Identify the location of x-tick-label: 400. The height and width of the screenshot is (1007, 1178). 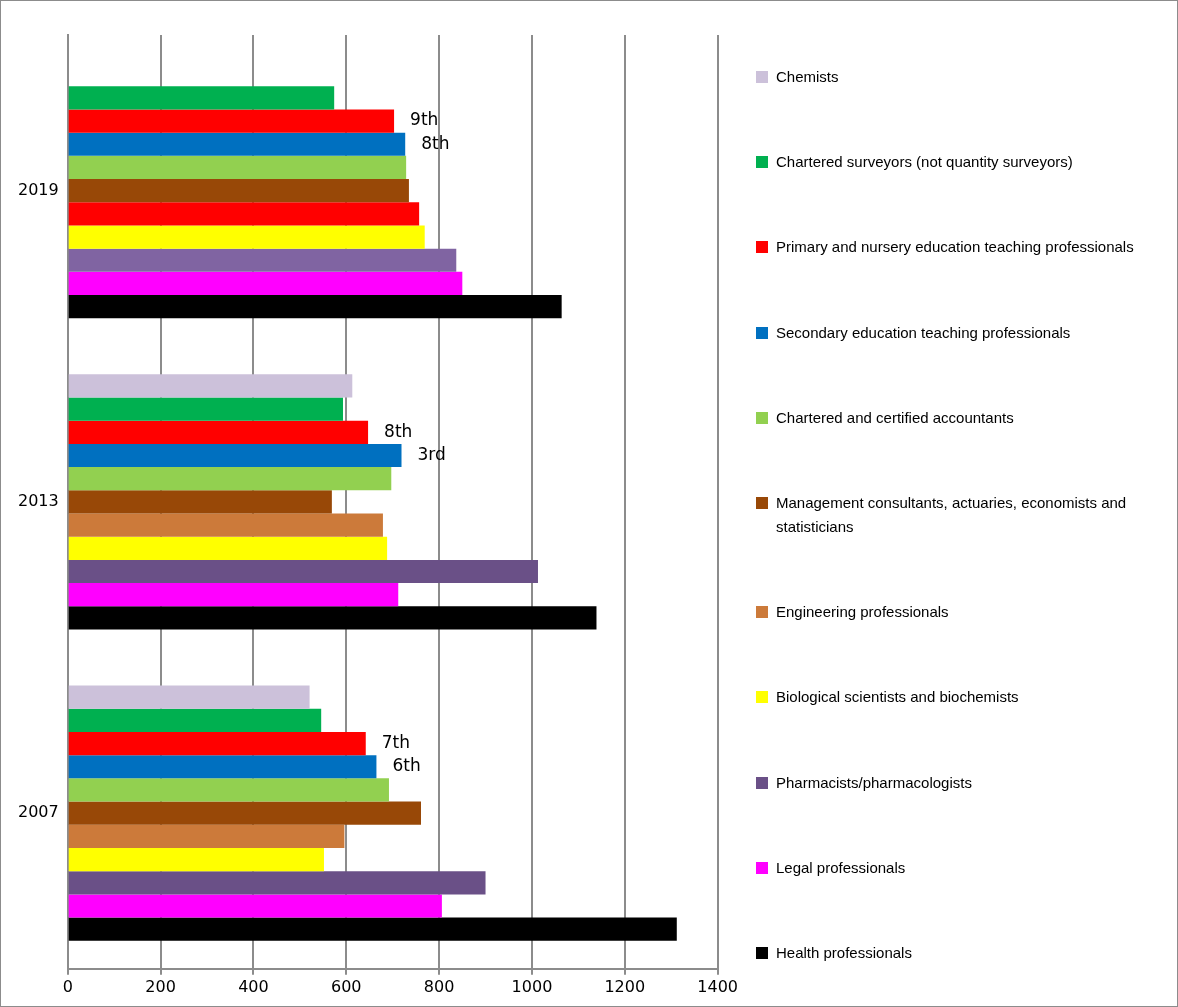
(253, 986).